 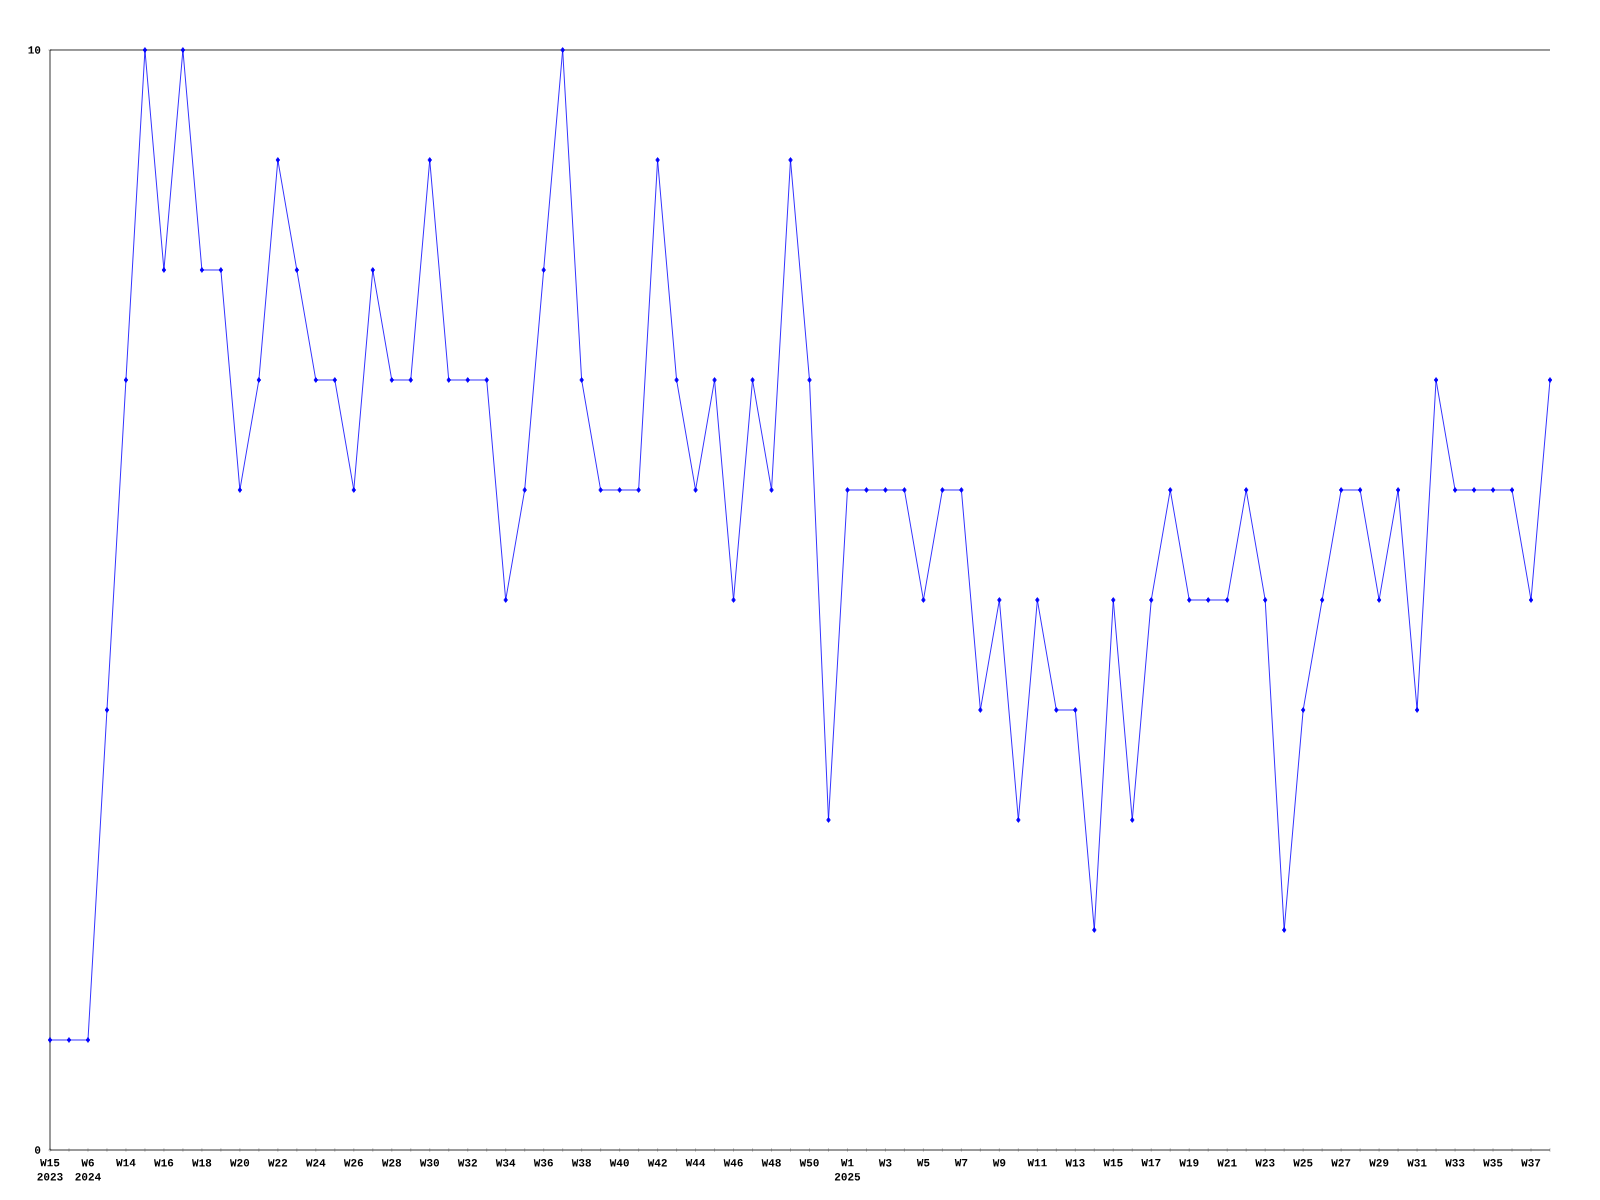 What do you see at coordinates (1075, 1163) in the screenshot?
I see `x-tick-label: W13` at bounding box center [1075, 1163].